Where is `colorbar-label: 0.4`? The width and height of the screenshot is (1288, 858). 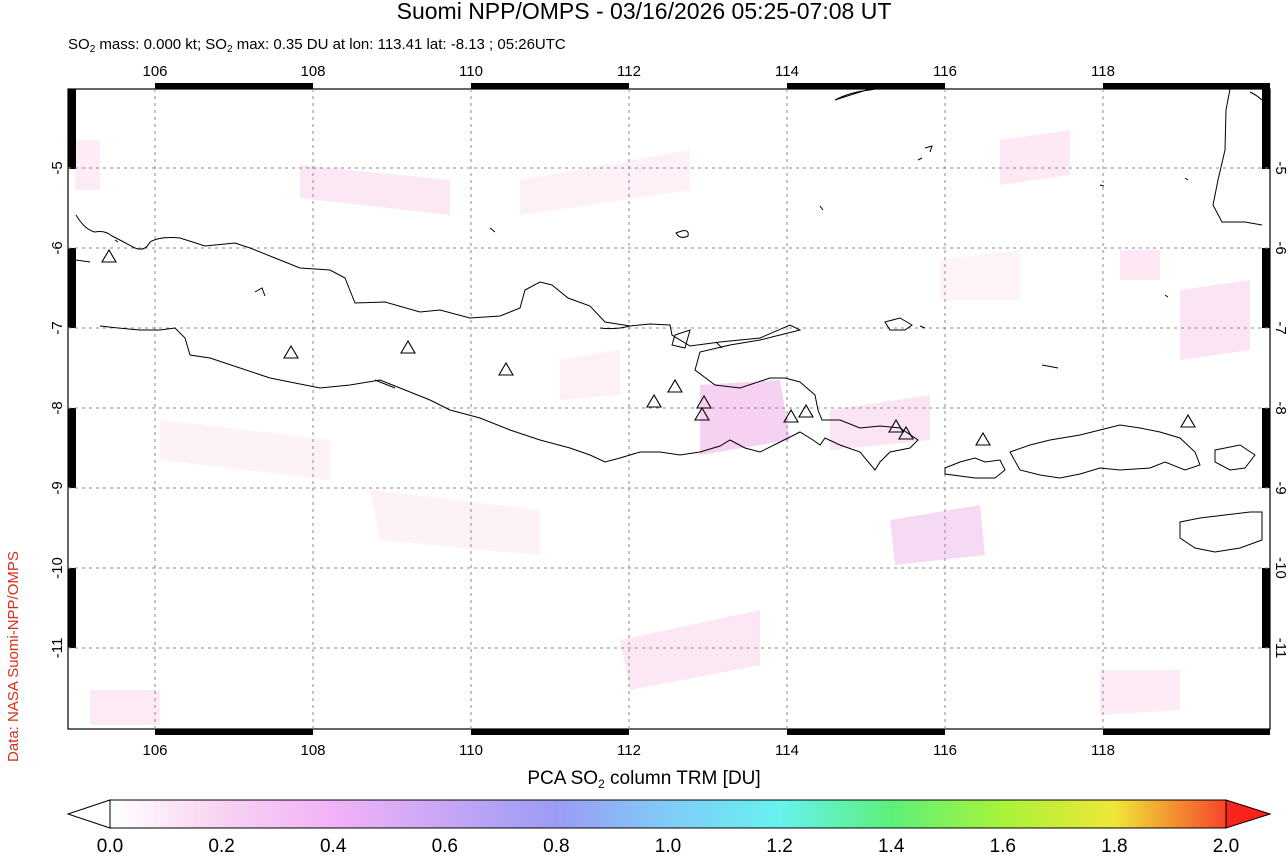
colorbar-label: 0.4 is located at coordinates (333, 846).